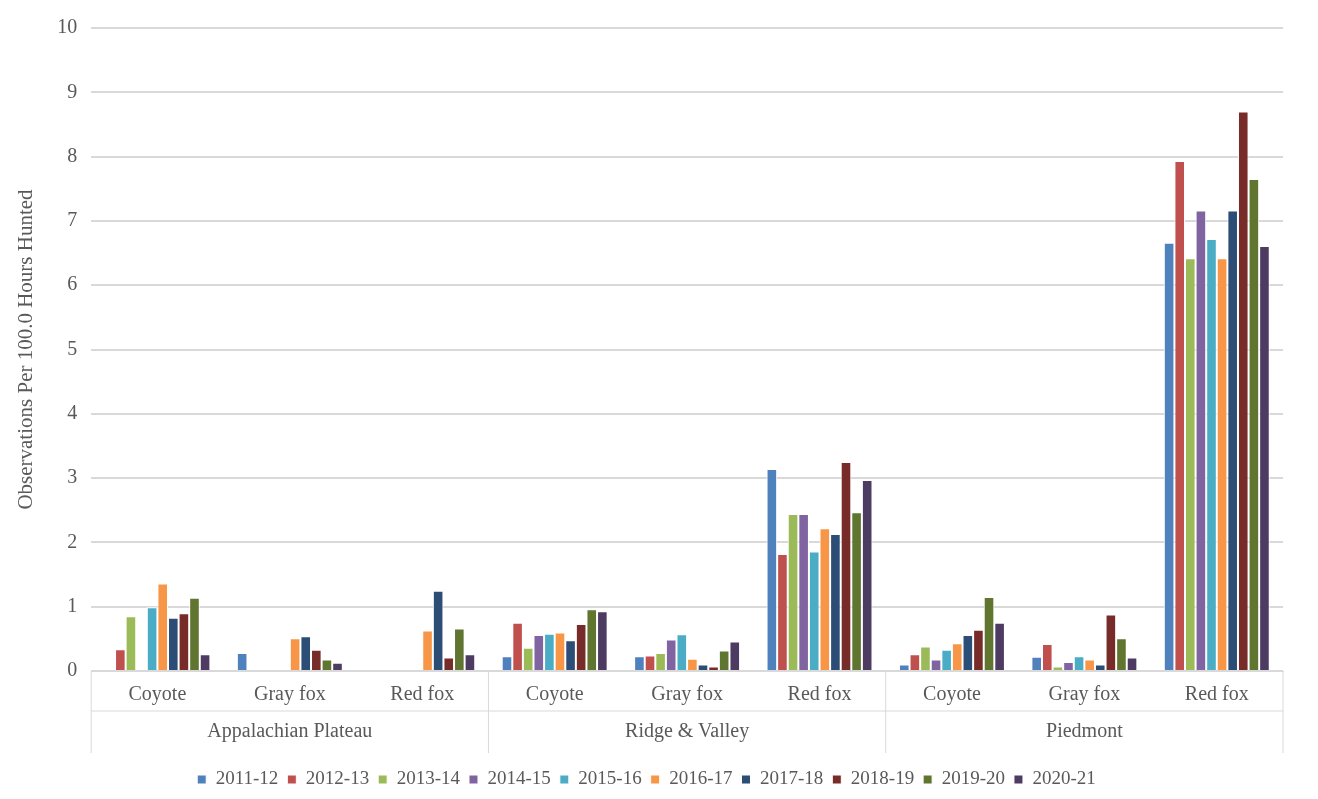 This screenshot has width=1318, height=799. What do you see at coordinates (687, 731) in the screenshot?
I see `text: Ridge & Valley` at bounding box center [687, 731].